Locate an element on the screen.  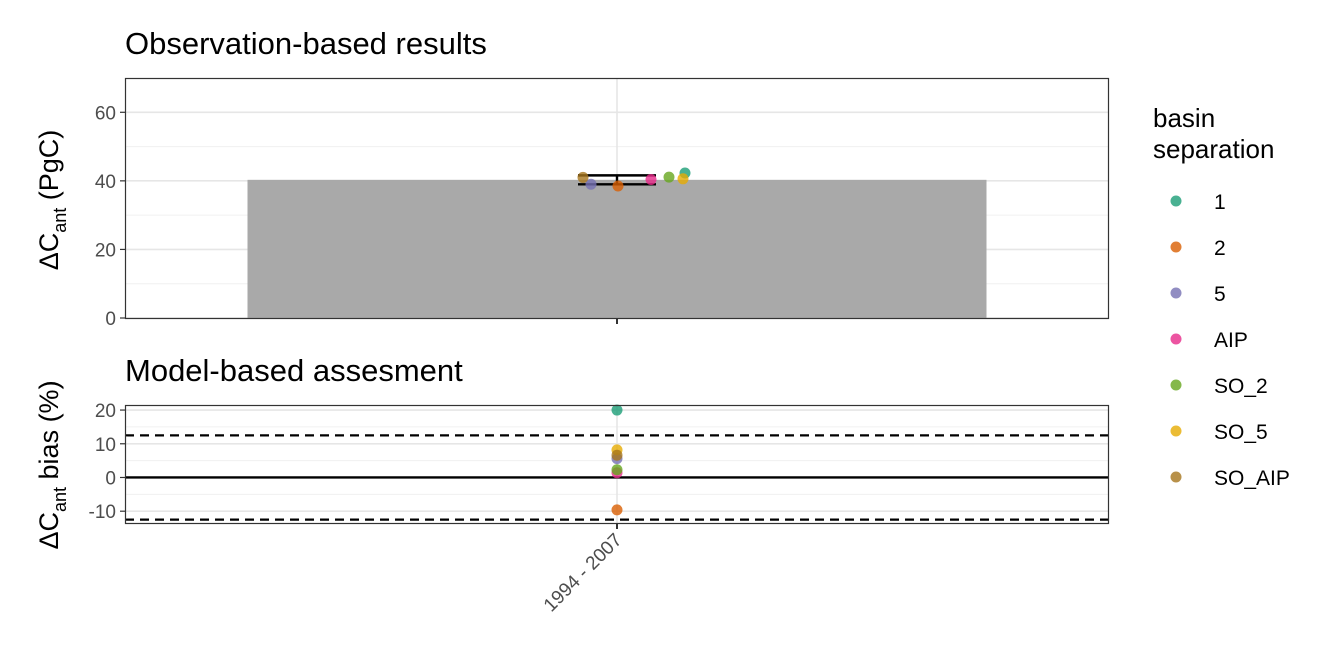
bottom-points is located at coordinates (617, 460).